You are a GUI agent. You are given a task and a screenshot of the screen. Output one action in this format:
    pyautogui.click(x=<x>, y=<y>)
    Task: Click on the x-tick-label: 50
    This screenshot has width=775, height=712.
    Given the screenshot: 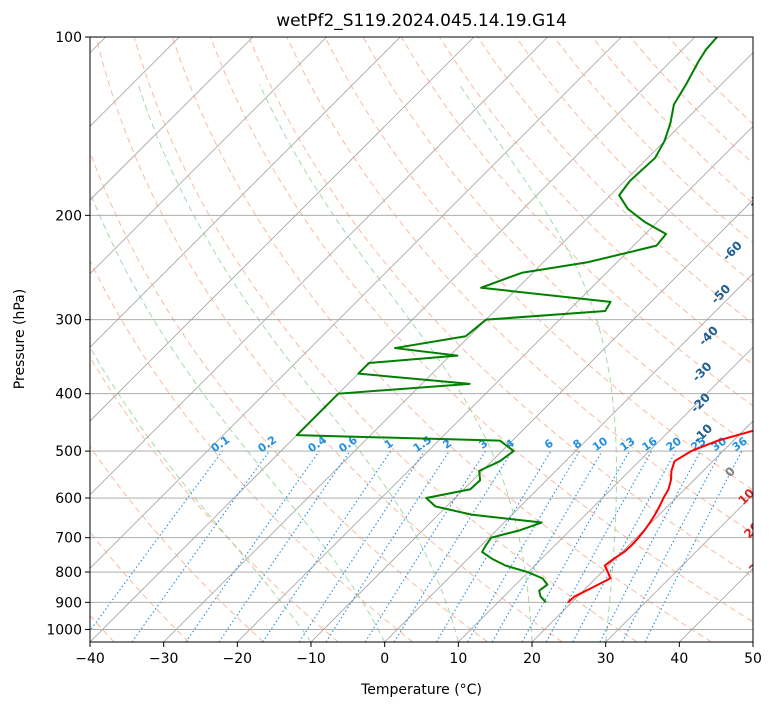 What is the action you would take?
    pyautogui.click(x=753, y=659)
    